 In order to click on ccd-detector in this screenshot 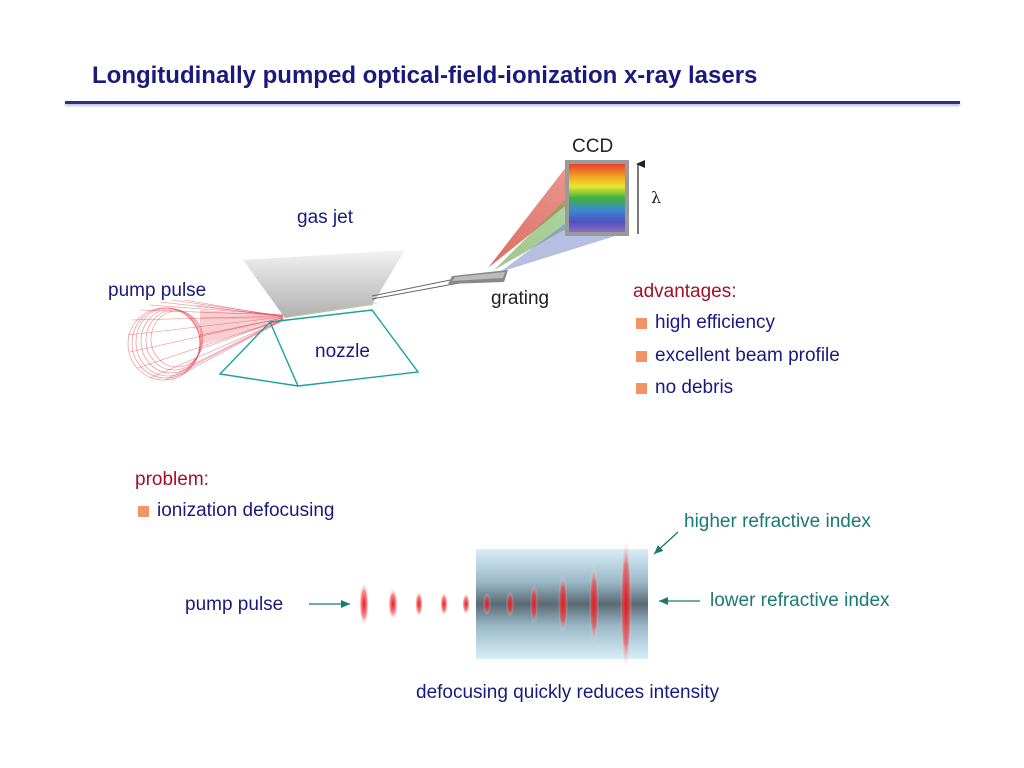, I will do `click(597, 198)`.